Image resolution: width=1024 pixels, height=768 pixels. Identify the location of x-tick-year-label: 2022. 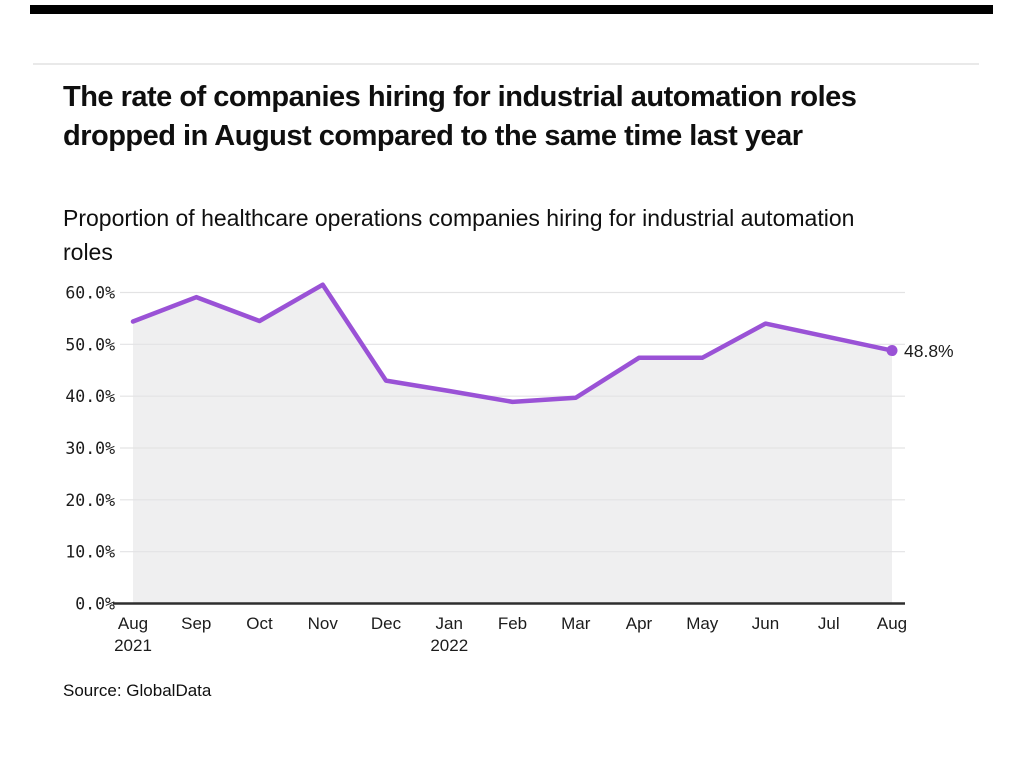
(449, 645).